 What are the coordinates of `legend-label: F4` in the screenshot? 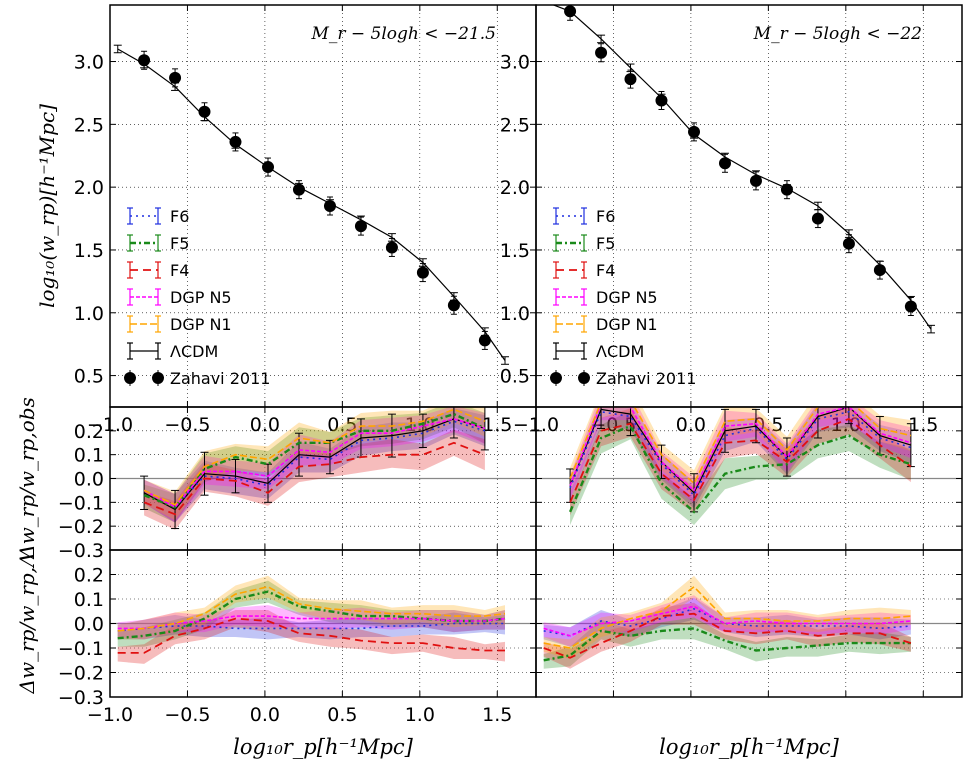 It's located at (179, 270).